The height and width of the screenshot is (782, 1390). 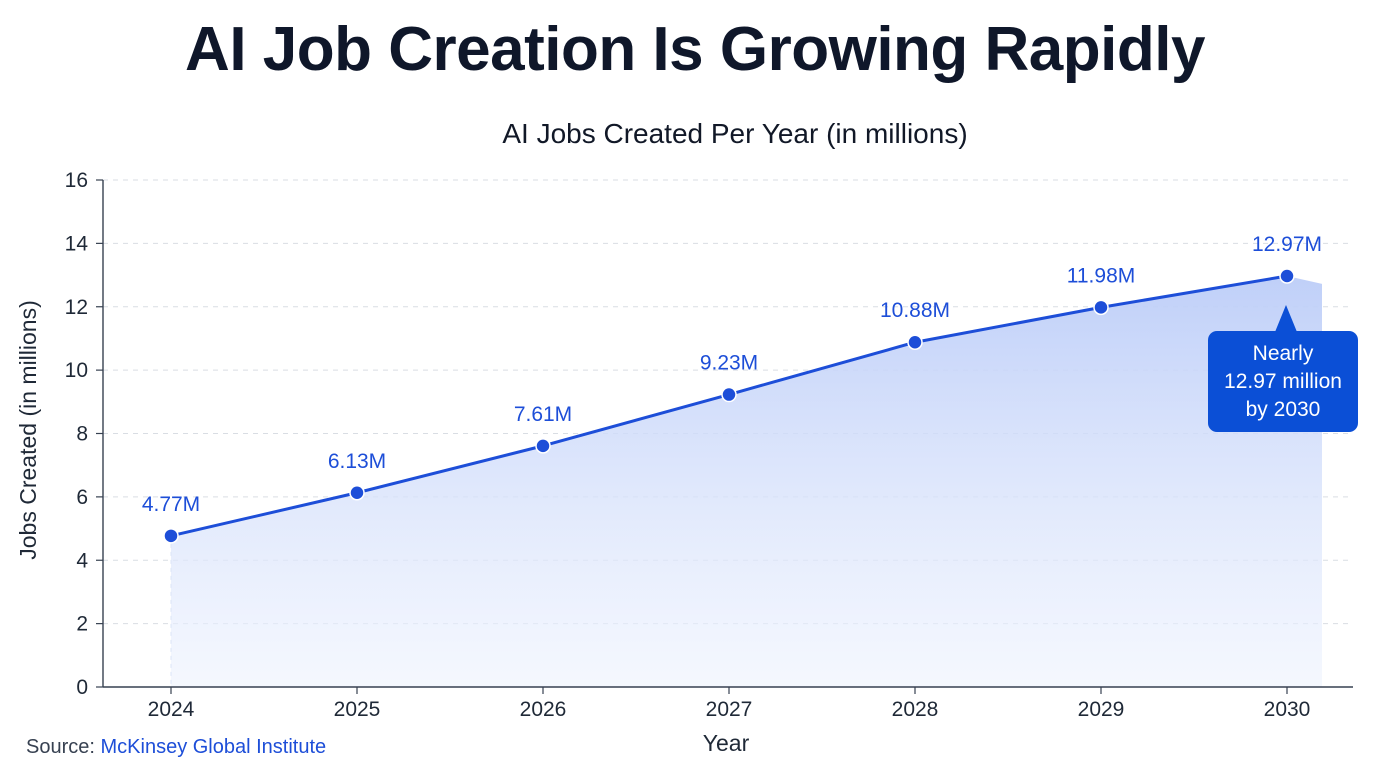 I want to click on data-label: 12.97M, so click(x=1287, y=244).